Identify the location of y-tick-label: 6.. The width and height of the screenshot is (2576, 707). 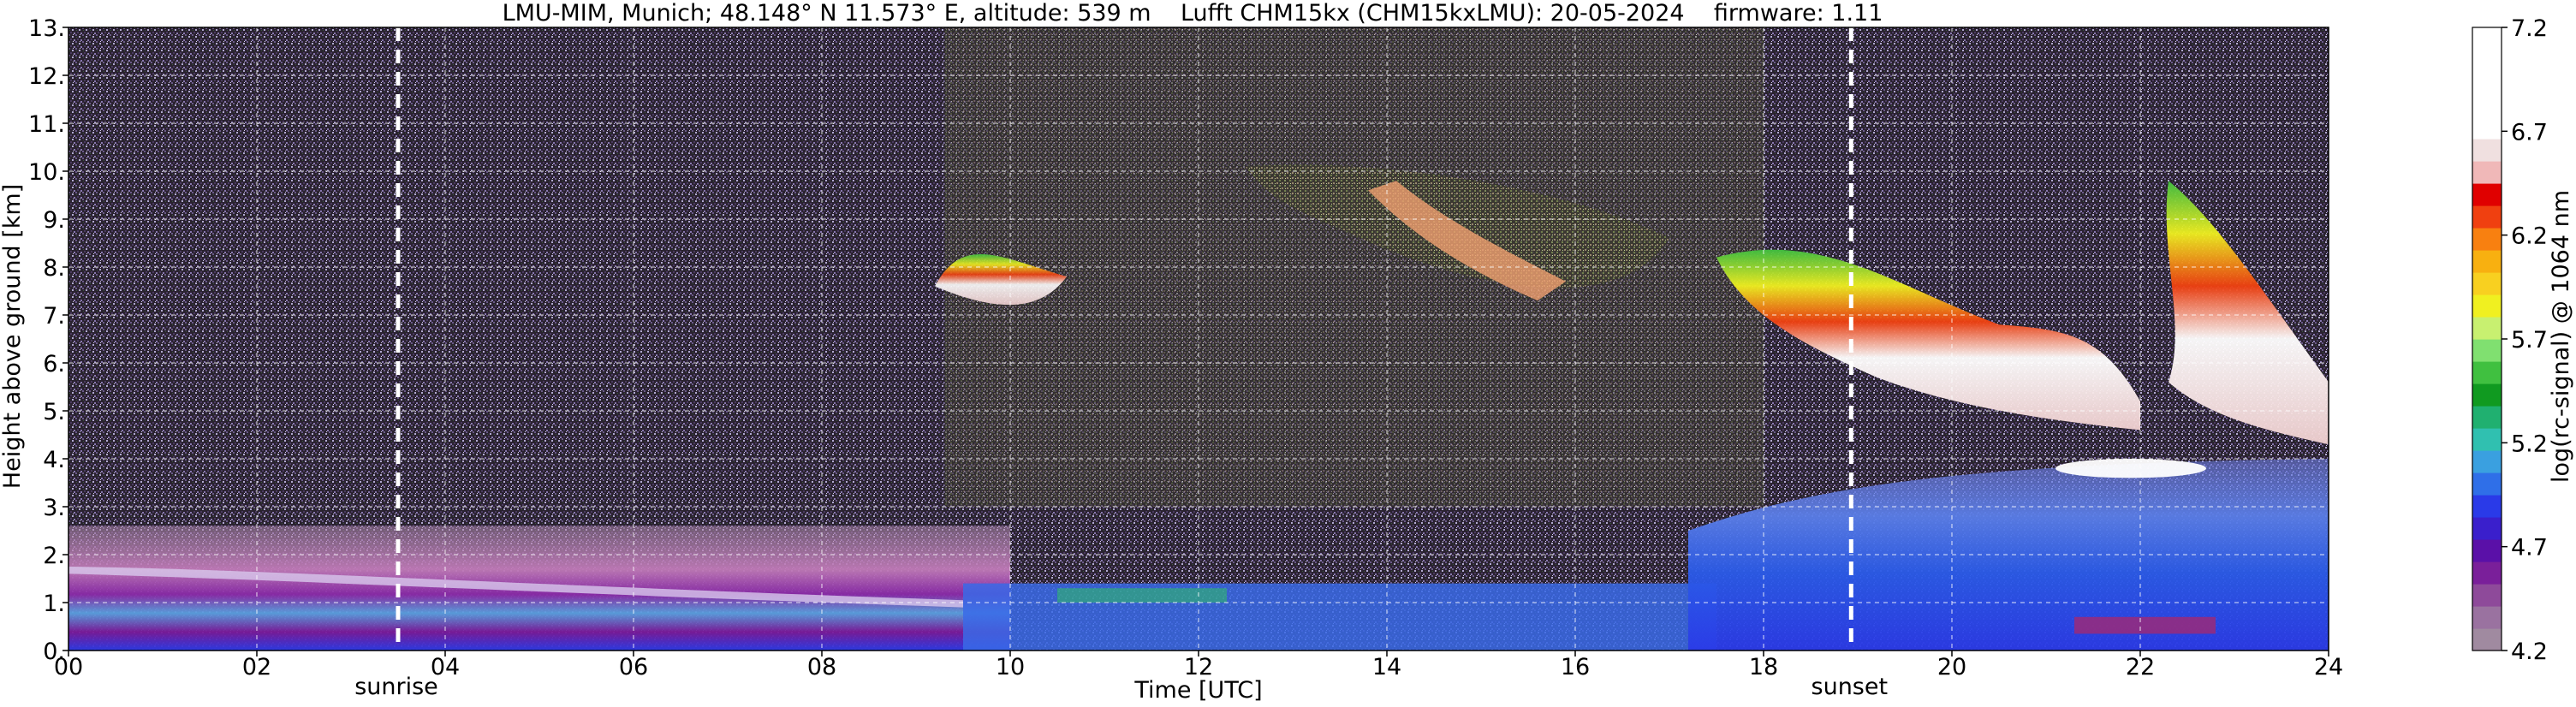
(54, 364).